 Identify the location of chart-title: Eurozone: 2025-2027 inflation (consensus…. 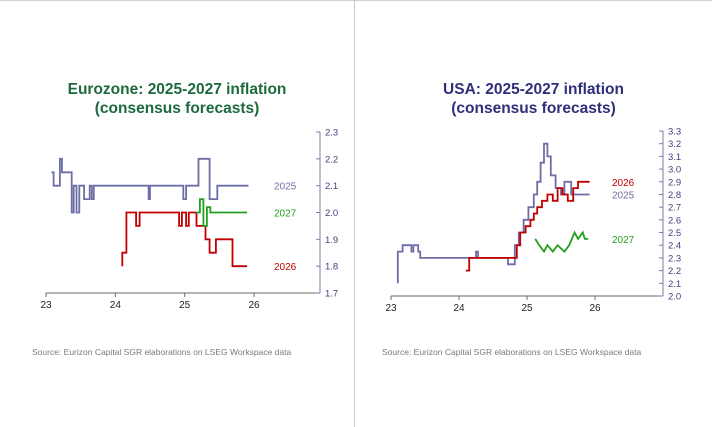
(177, 99).